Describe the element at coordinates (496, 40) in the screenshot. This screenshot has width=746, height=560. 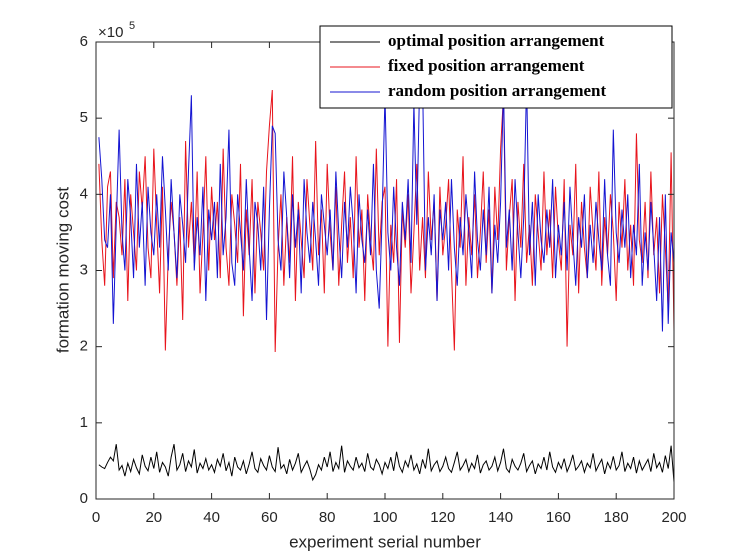
I see `legend-label: optimal position arrangement` at that location.